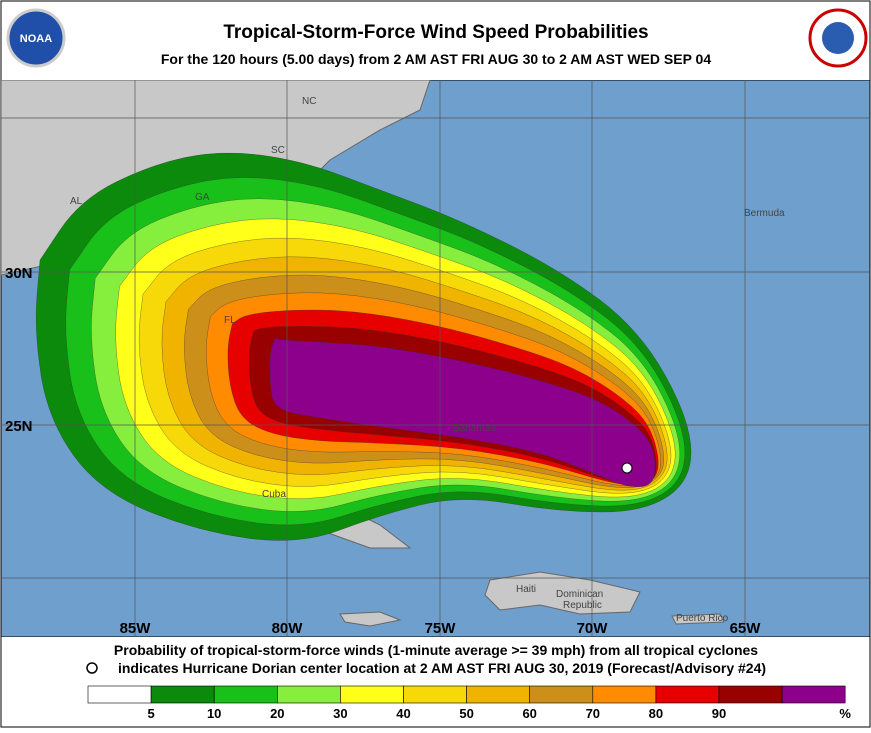 Image resolution: width=871 pixels, height=733 pixels. Describe the element at coordinates (746, 628) in the screenshot. I see `longitude-label: 65W` at that location.